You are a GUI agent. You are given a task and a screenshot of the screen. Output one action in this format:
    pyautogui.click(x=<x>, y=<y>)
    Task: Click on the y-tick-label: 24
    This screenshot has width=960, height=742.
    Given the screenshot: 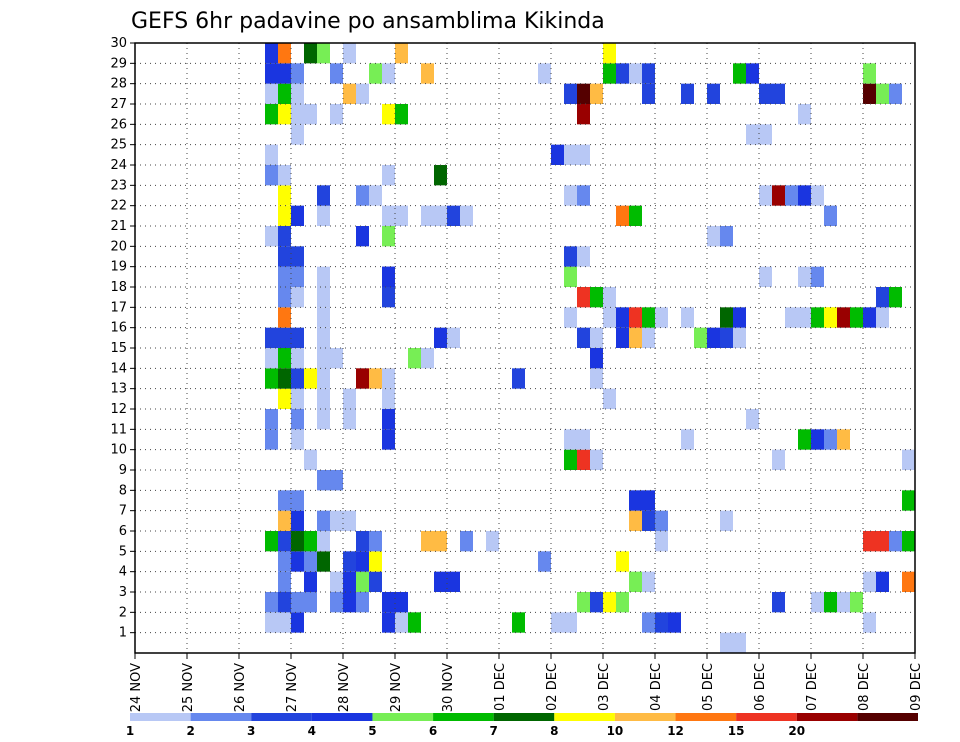 What is the action you would take?
    pyautogui.click(x=118, y=165)
    